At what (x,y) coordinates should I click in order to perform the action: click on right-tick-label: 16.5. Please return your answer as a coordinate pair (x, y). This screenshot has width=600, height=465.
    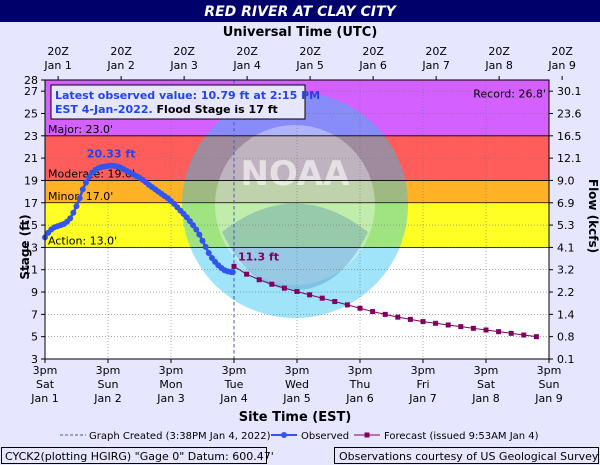
    Looking at the image, I should click on (569, 136).